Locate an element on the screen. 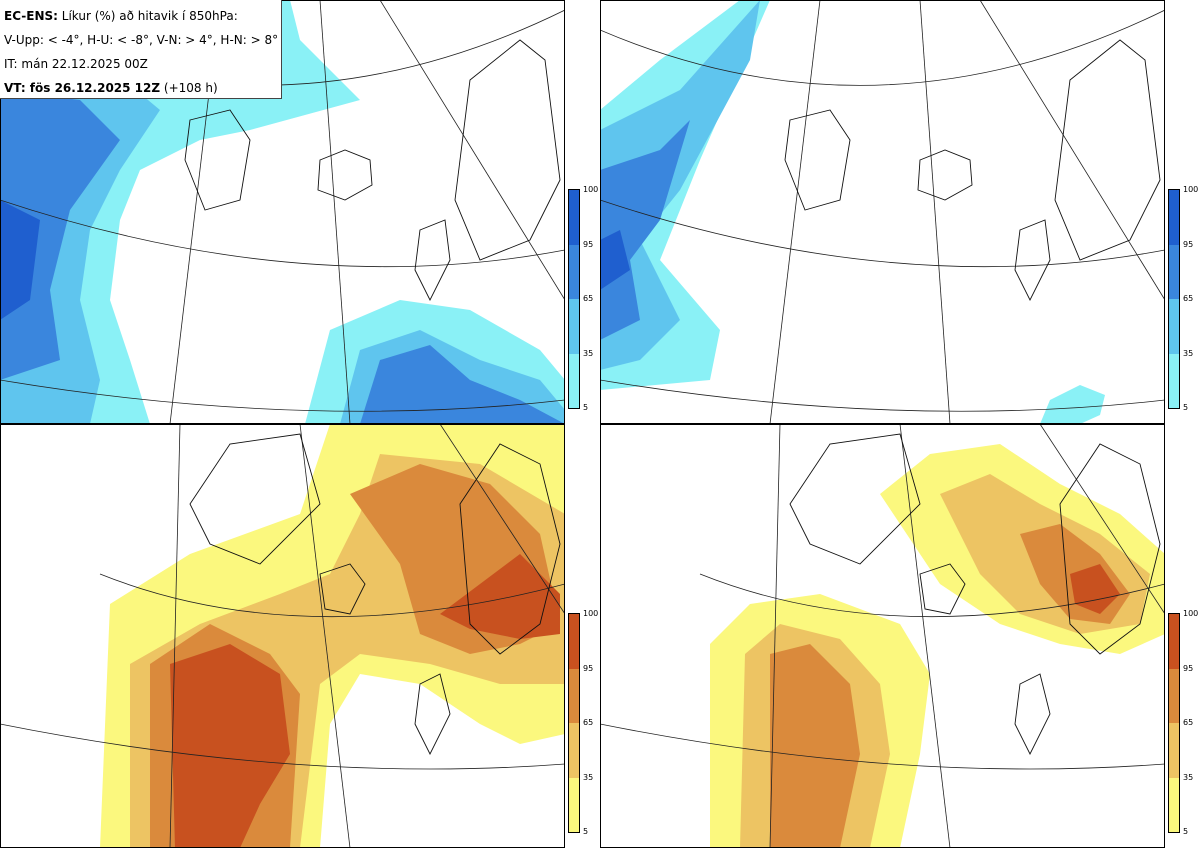 Image resolution: width=1200 pixels, height=848 pixels. colorbar-warm-right: 100 95 65 35 5 is located at coordinates (1184, 722).